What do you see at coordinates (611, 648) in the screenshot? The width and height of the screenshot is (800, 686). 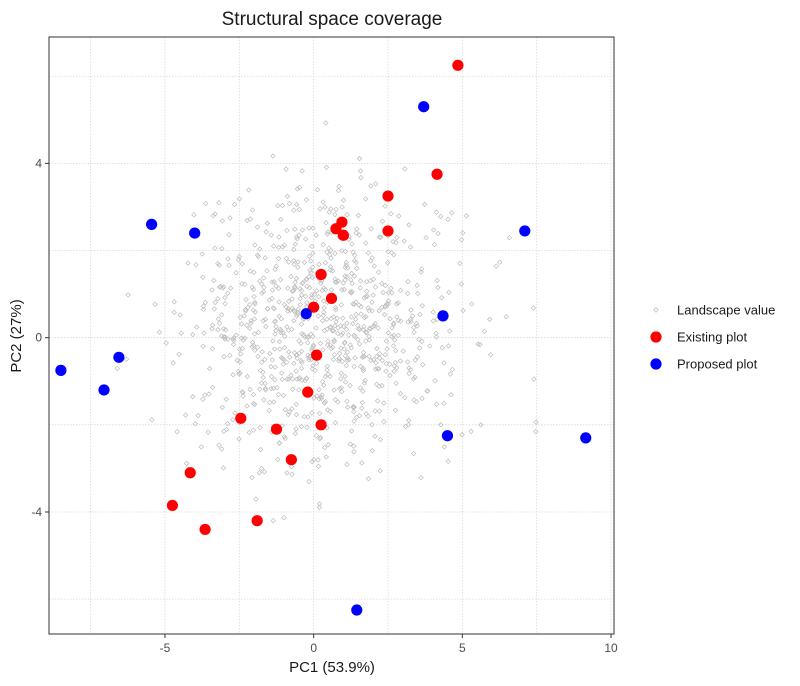 I see `x-tick-label: 10` at bounding box center [611, 648].